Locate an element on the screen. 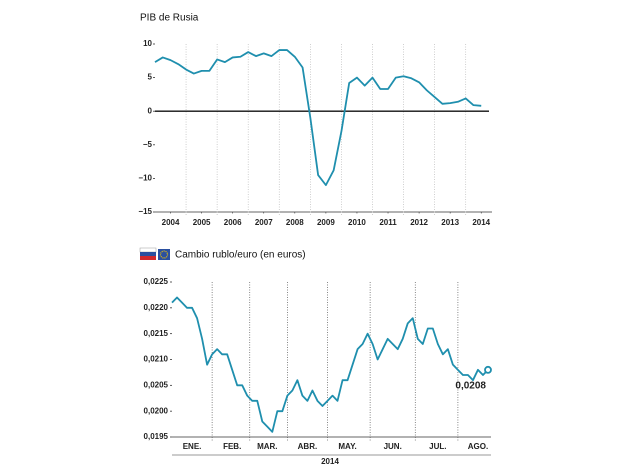 This screenshot has height=473, width=630. y-tick-label: −15 is located at coordinates (145, 211).